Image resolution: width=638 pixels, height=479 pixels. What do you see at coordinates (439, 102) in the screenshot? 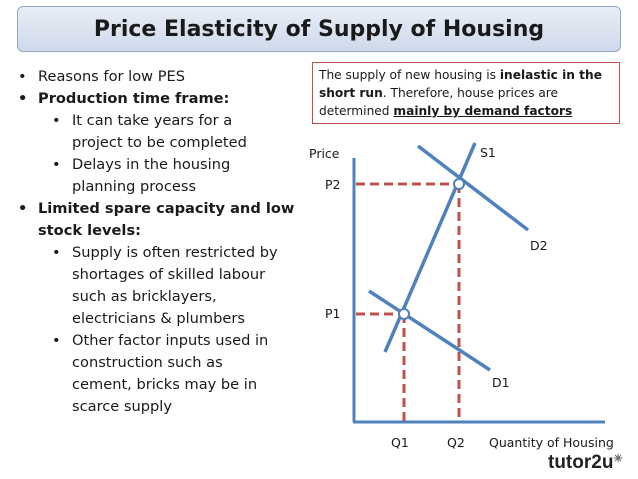
I see `note-text-2: . Therefore, house prices are determined` at bounding box center [439, 102].